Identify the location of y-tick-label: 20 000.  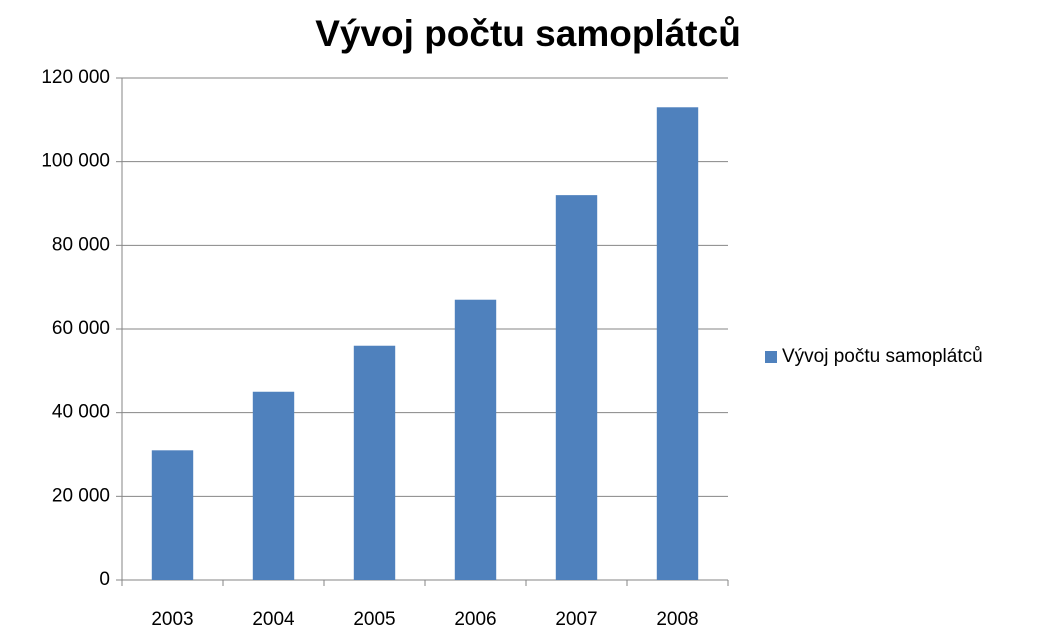
(81, 495).